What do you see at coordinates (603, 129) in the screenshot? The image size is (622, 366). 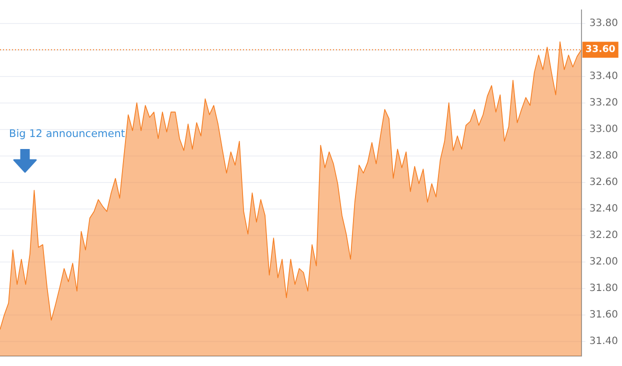 I see `y-tick-label: 33.00` at bounding box center [603, 129].